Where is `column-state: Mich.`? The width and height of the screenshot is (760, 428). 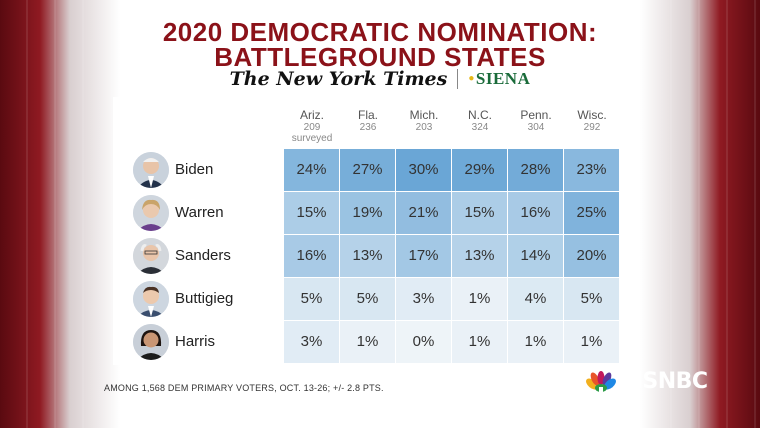 column-state: Mich. is located at coordinates (424, 115).